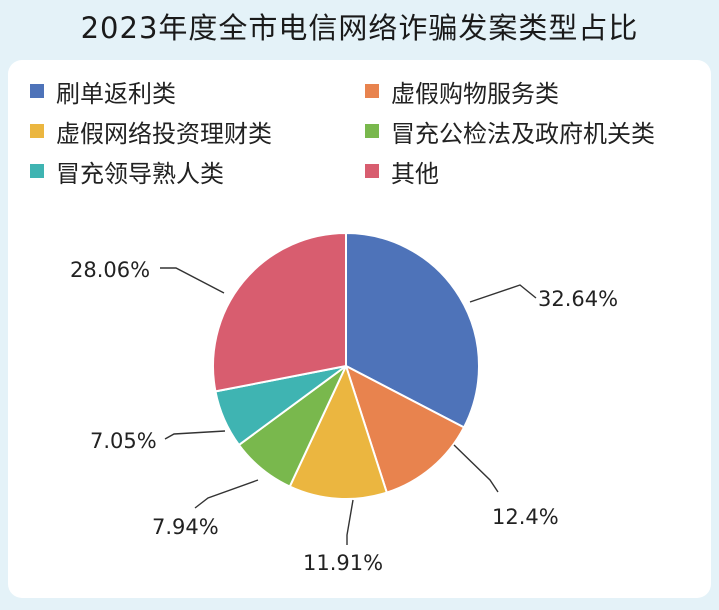  Describe the element at coordinates (578, 299) in the screenshot. I see `pct-label-0: 32.64%` at that location.